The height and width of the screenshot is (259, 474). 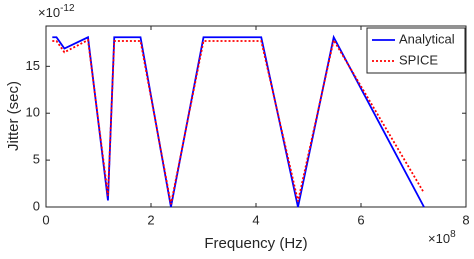 I want to click on y-tick-label: 5, so click(x=36, y=159).